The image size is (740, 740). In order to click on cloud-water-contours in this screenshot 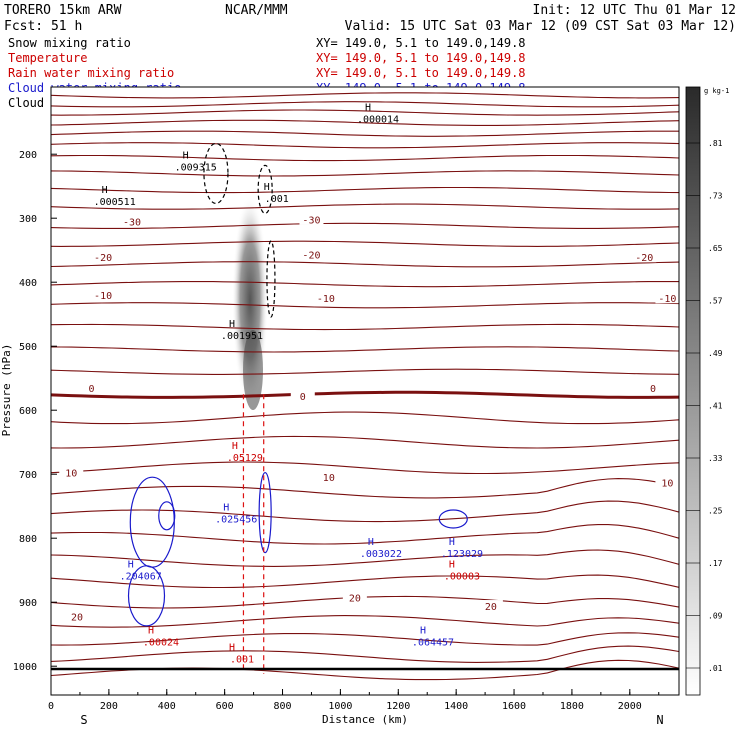, I will do `click(297, 549)`.